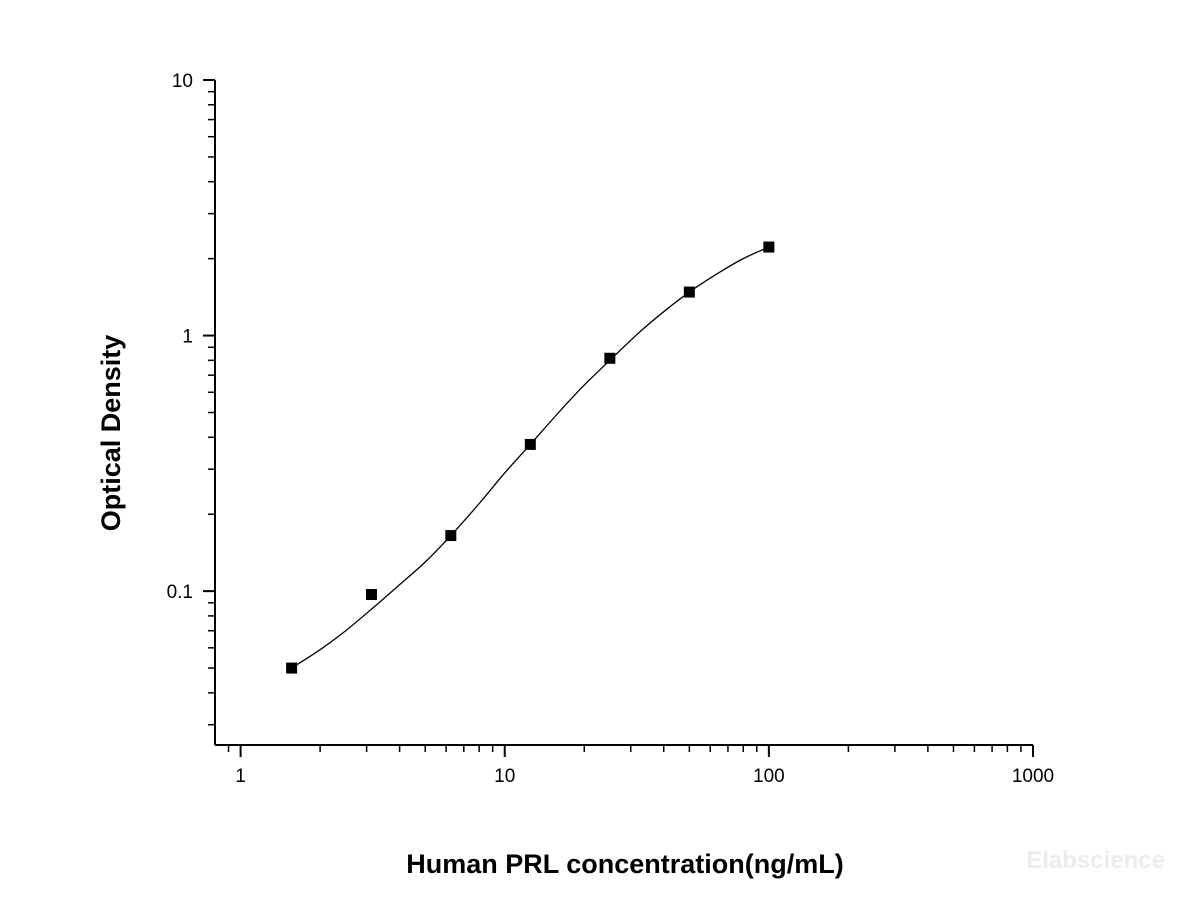 The height and width of the screenshot is (900, 1200). I want to click on y-tick-label: 1, so click(187, 337).